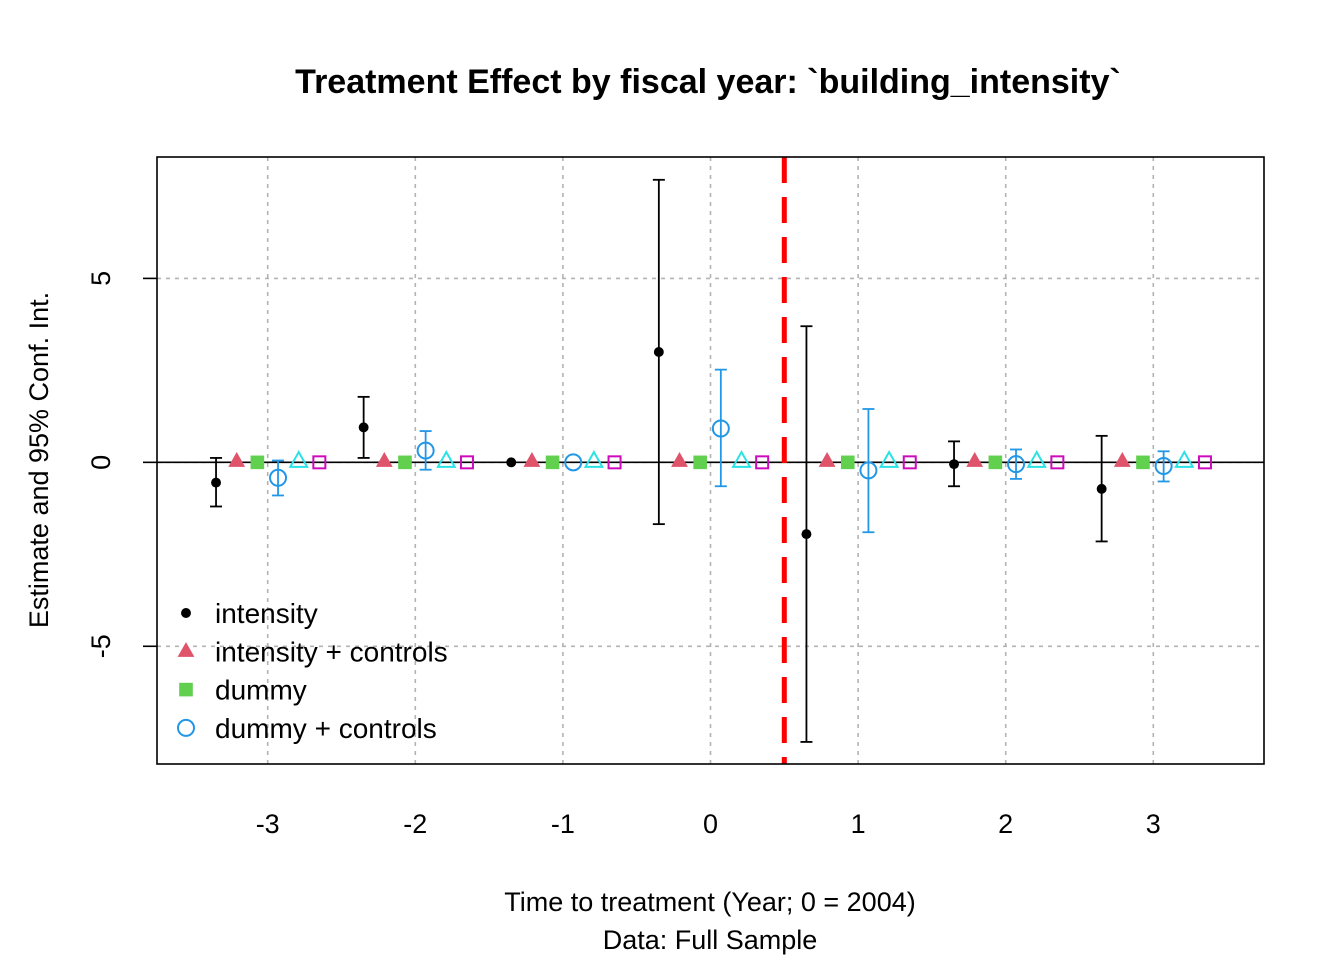 This screenshot has height=960, width=1344. Describe the element at coordinates (266, 613) in the screenshot. I see `legend-label: intensity` at that location.